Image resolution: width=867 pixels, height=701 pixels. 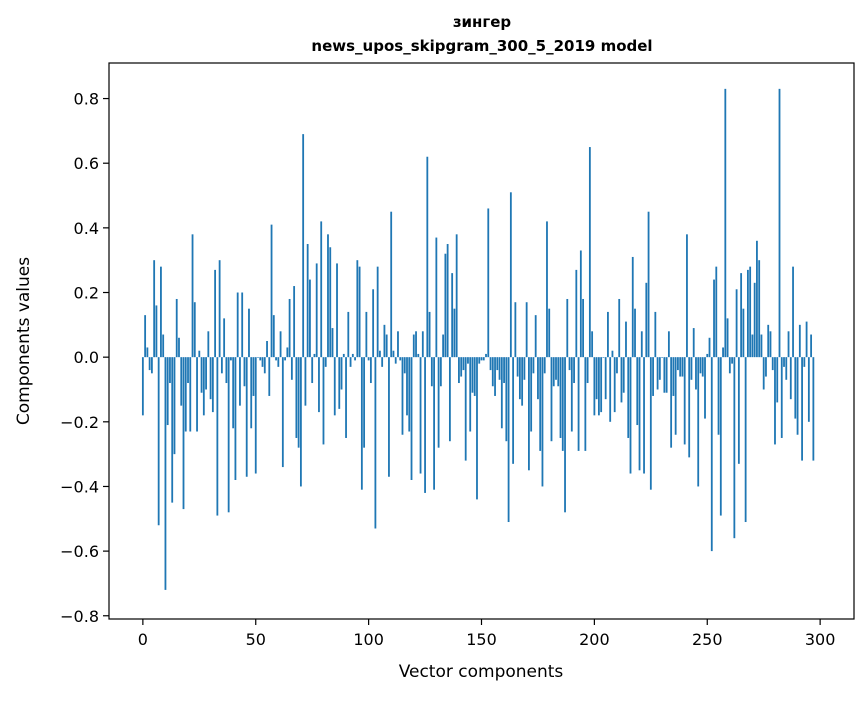 I want to click on chart-title-line2: news_upos_skipgram_300_5_2019 model, so click(x=481, y=46).